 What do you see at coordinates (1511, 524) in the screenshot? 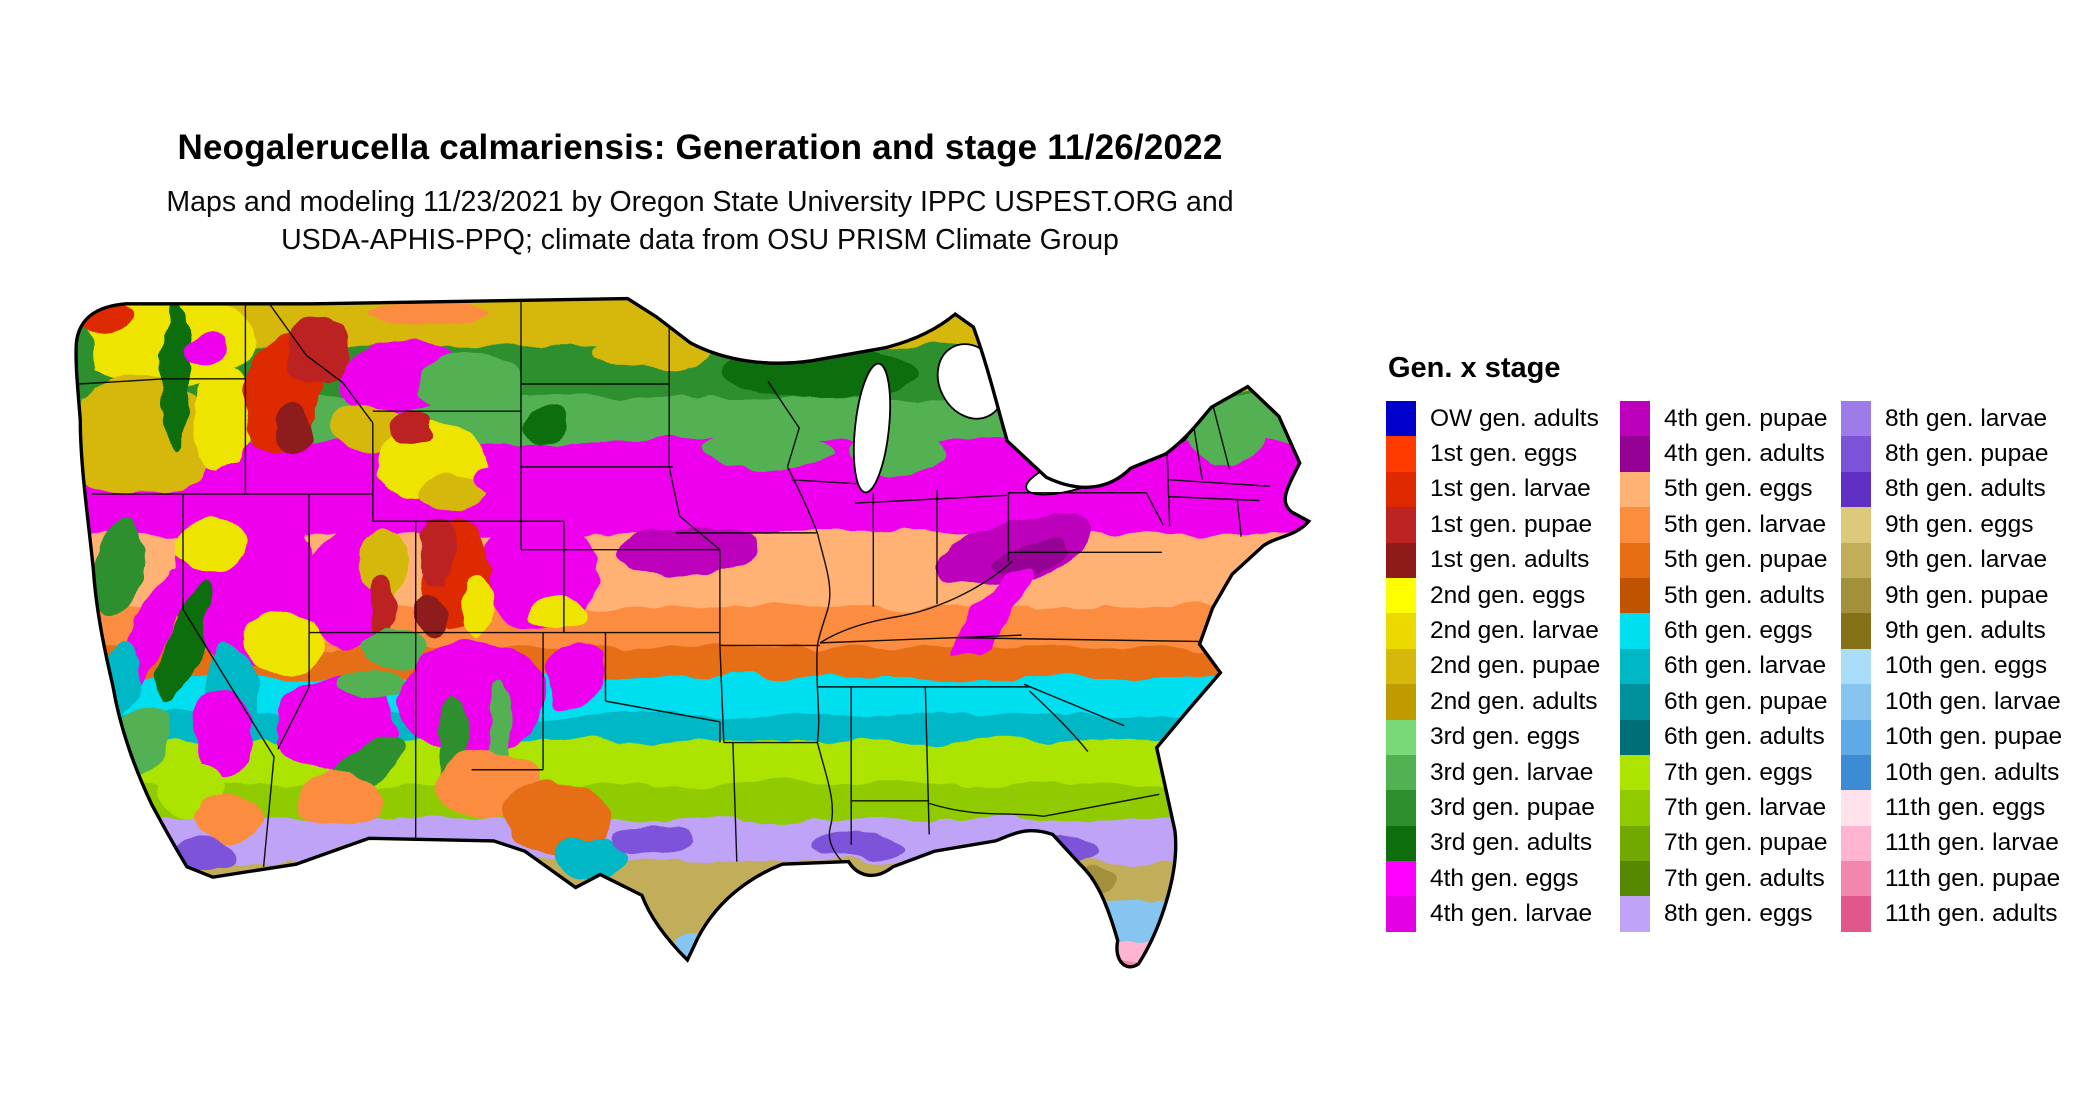
I see `legend-entry-label: 1st gen. pupae` at bounding box center [1511, 524].